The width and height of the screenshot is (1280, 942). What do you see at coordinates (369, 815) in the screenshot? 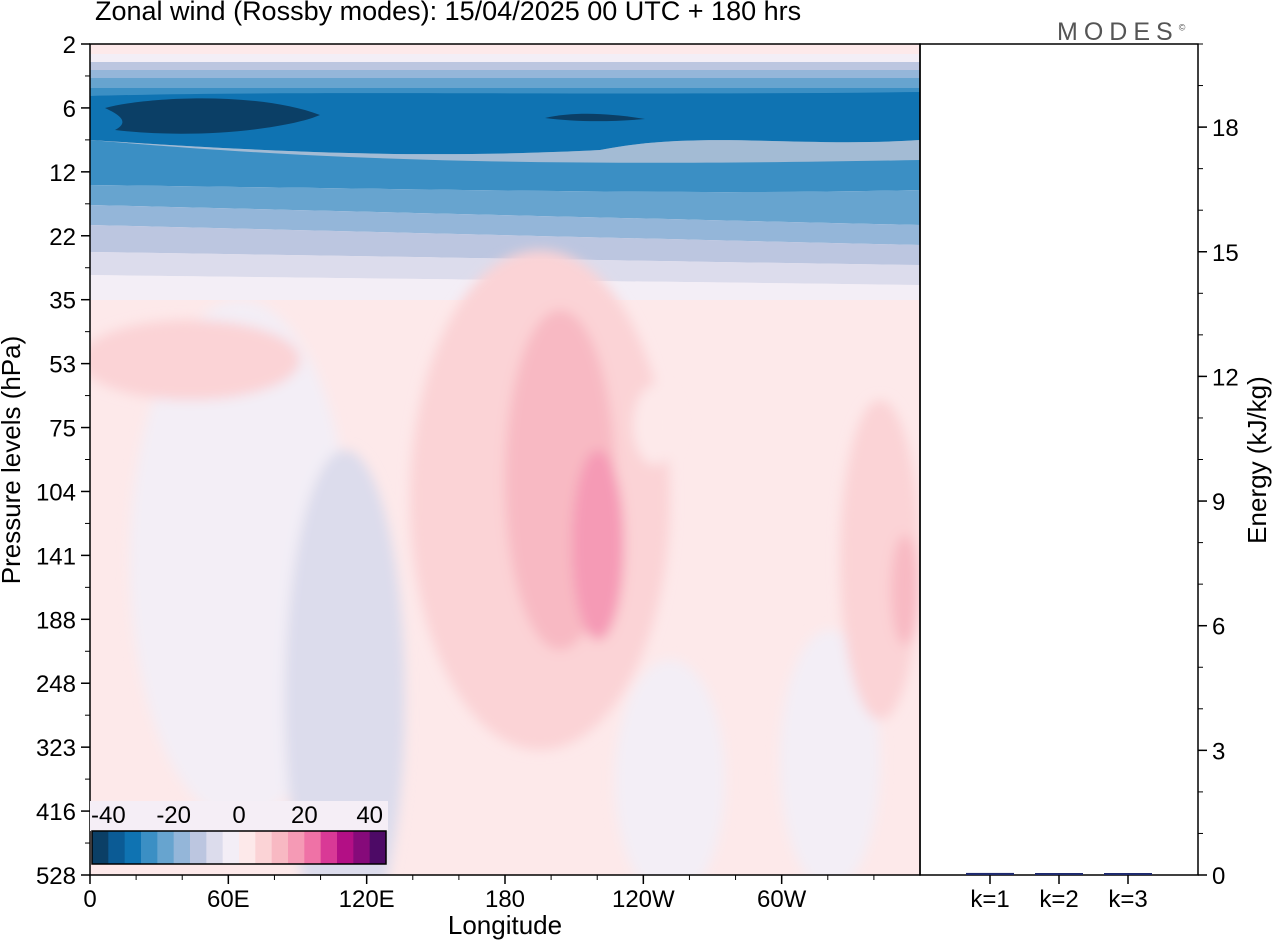
I see `colorbar-label: 40` at bounding box center [369, 815].